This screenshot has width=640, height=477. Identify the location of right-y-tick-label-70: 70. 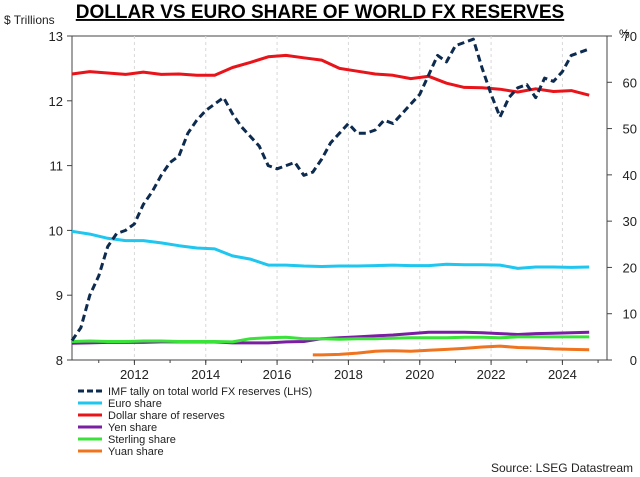
(630, 36).